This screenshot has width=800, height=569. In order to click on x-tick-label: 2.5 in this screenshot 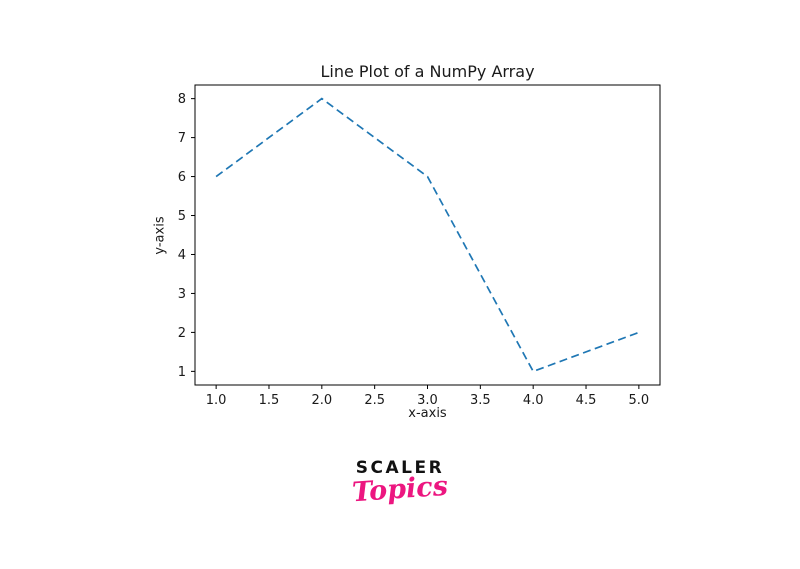, I will do `click(374, 400)`.